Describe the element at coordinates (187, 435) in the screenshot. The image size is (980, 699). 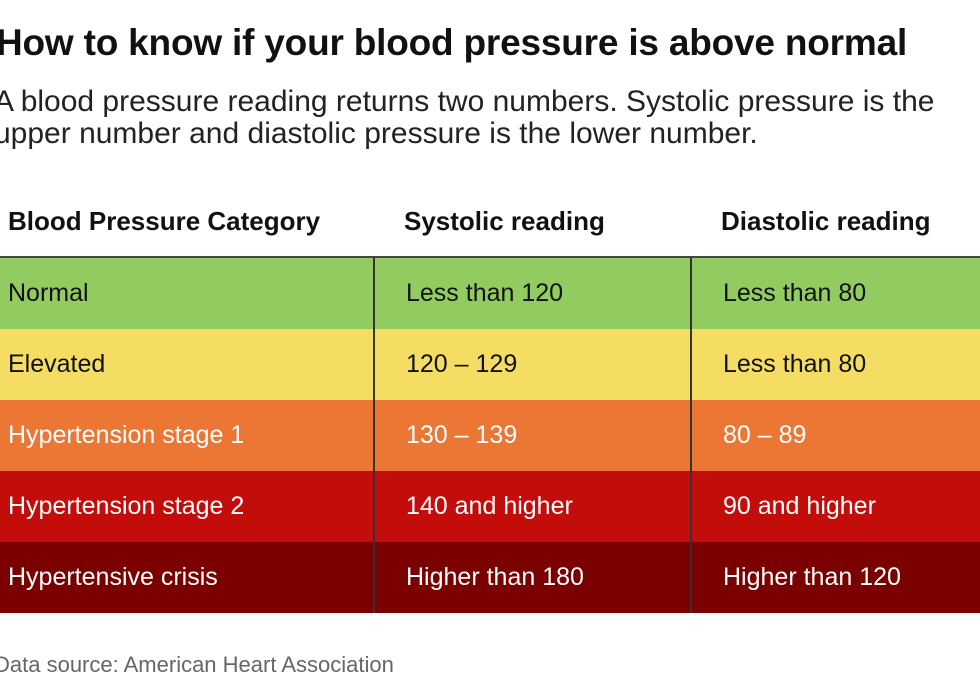
I see `cell-category: Hypertension stage 1` at that location.